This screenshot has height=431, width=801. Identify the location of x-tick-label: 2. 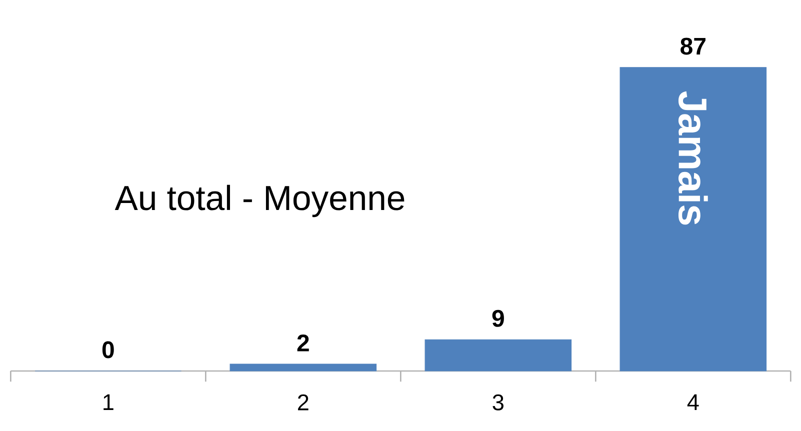
(303, 402).